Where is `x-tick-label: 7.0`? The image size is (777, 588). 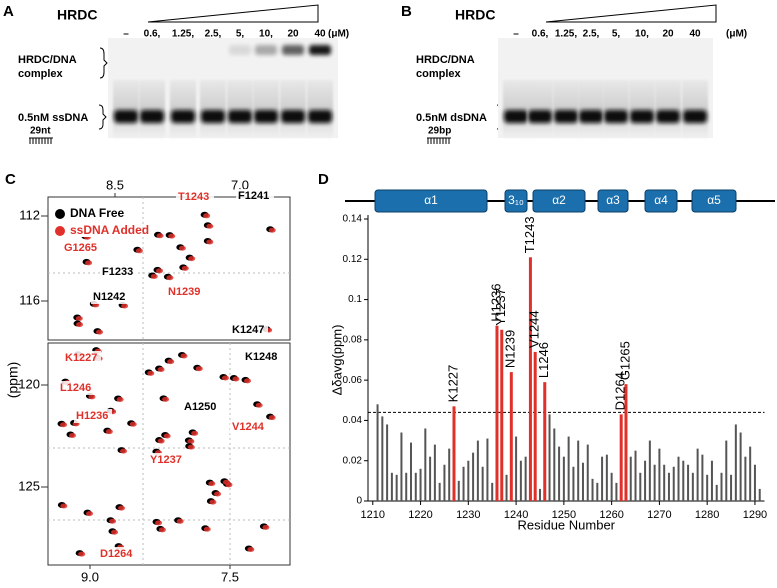 x-tick-label: 7.0 is located at coordinates (240, 184).